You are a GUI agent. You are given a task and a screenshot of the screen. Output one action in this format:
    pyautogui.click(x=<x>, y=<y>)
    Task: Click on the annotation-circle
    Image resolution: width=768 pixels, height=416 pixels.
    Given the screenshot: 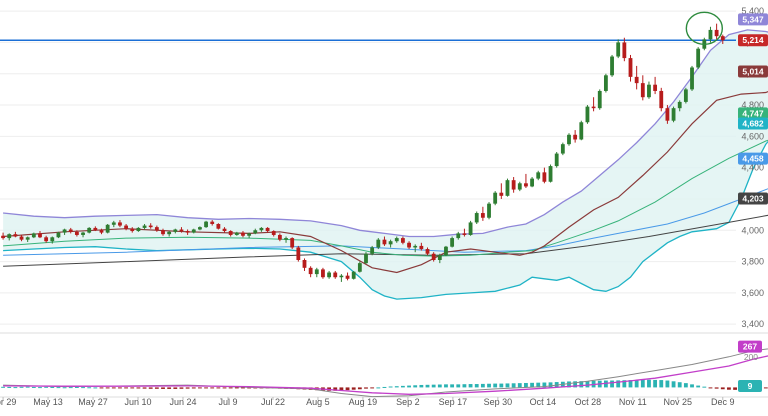 What is the action you would take?
    pyautogui.click(x=704, y=28)
    